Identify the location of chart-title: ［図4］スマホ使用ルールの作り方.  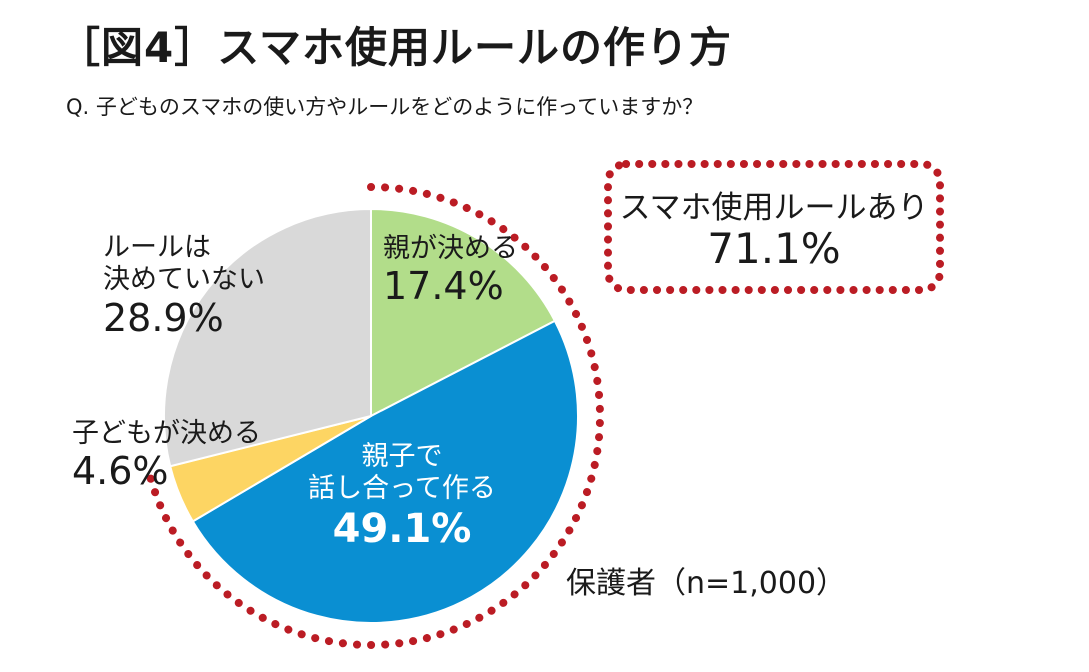
(395, 47).